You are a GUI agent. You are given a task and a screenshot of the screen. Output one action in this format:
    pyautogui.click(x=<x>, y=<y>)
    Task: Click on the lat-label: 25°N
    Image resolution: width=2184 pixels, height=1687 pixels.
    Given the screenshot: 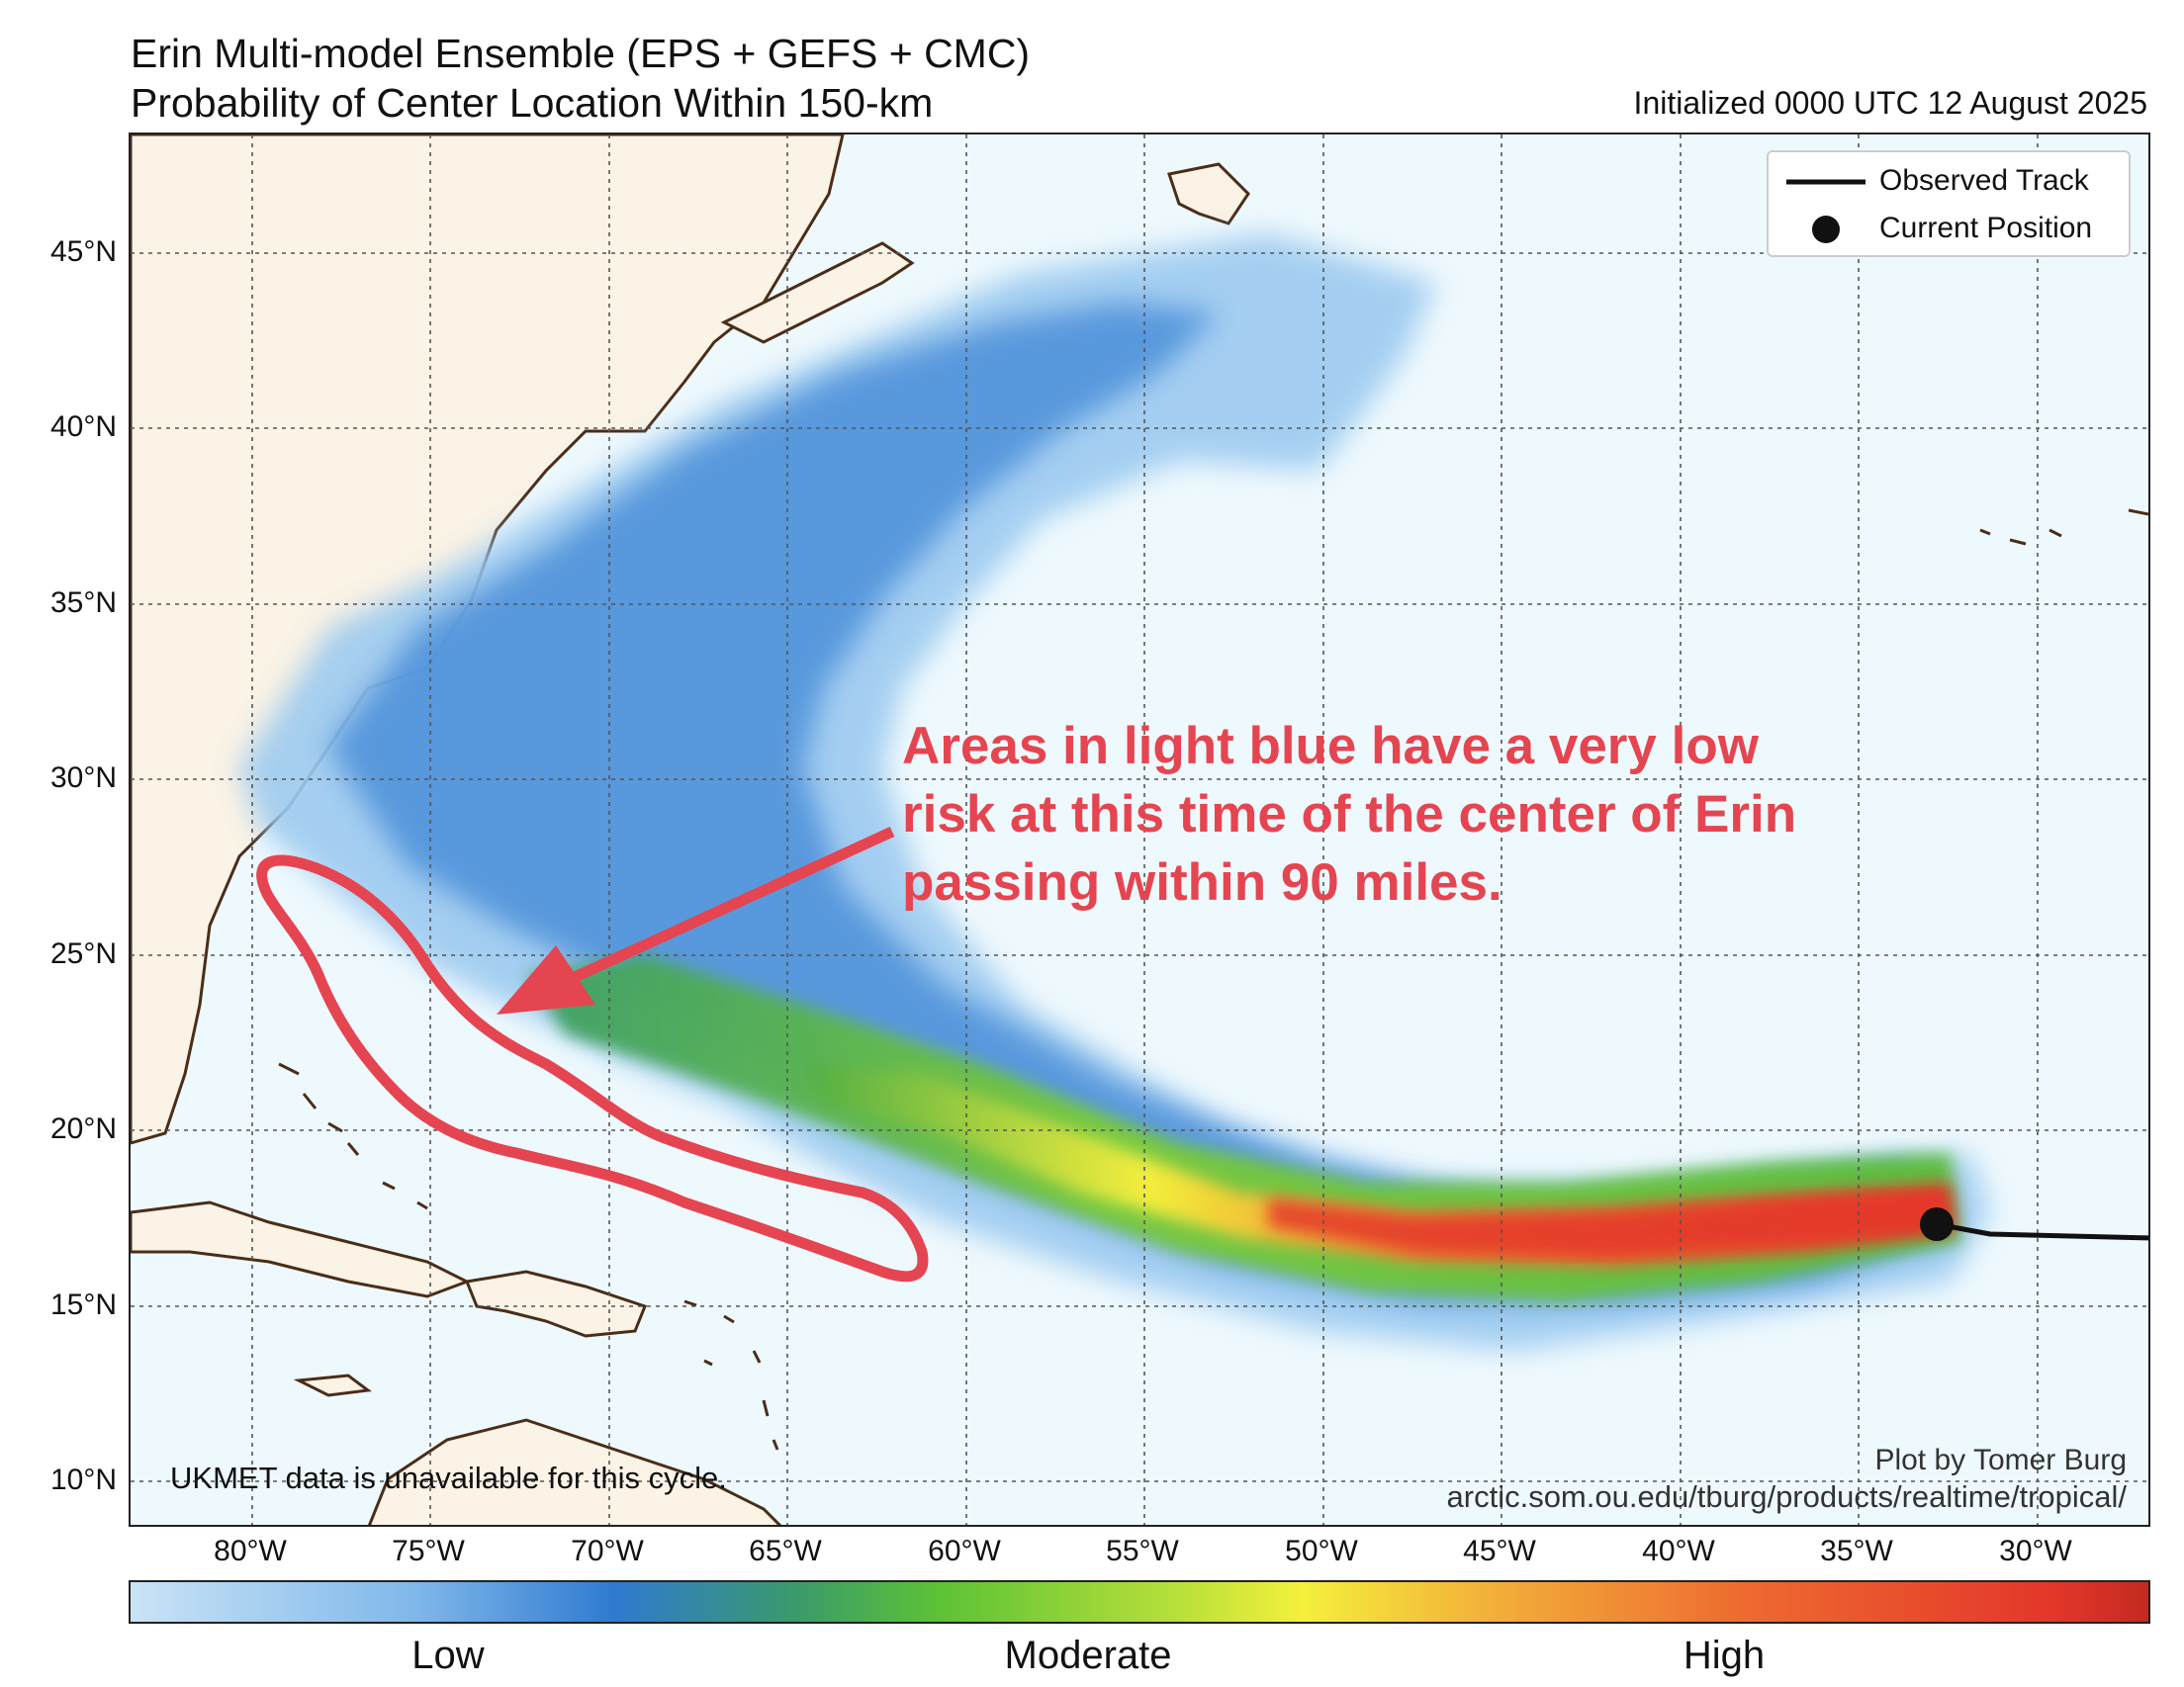 What is the action you would take?
    pyautogui.click(x=83, y=953)
    